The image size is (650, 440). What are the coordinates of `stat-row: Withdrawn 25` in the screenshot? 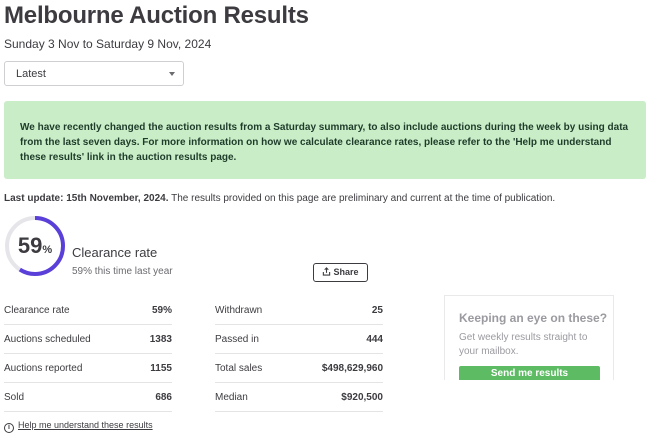 It's located at (299, 310).